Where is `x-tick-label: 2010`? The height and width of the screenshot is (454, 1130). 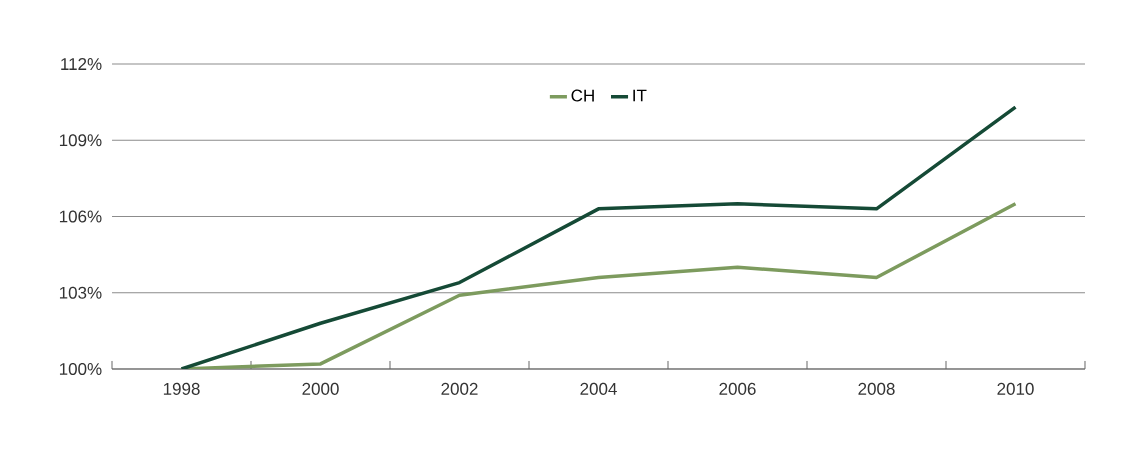 x-tick-label: 2010 is located at coordinates (1015, 388).